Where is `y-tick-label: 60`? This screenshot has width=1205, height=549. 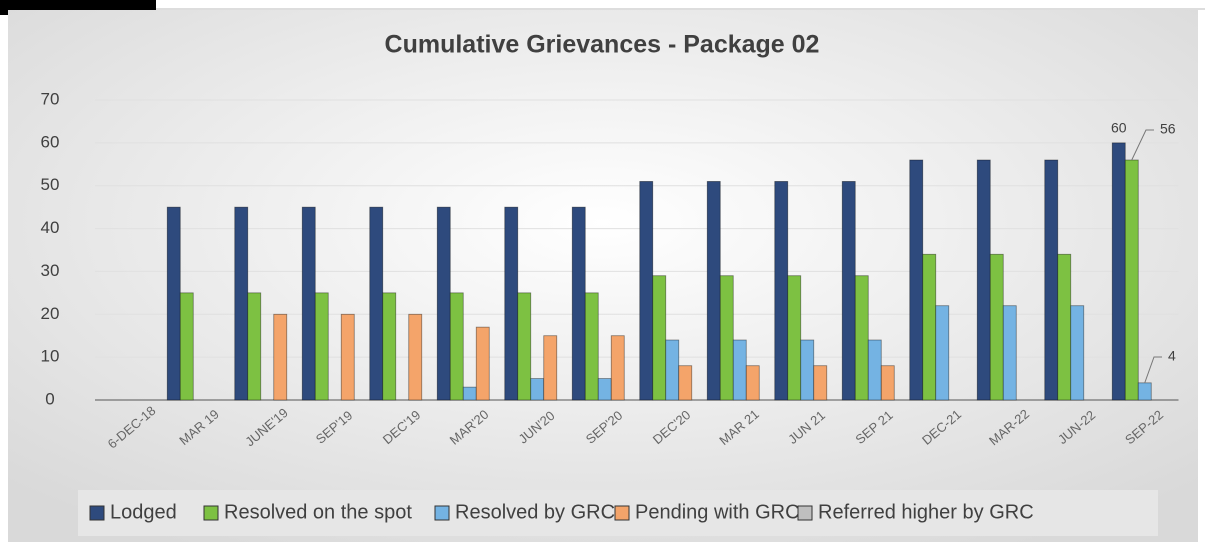
y-tick-label: 60 is located at coordinates (50, 141).